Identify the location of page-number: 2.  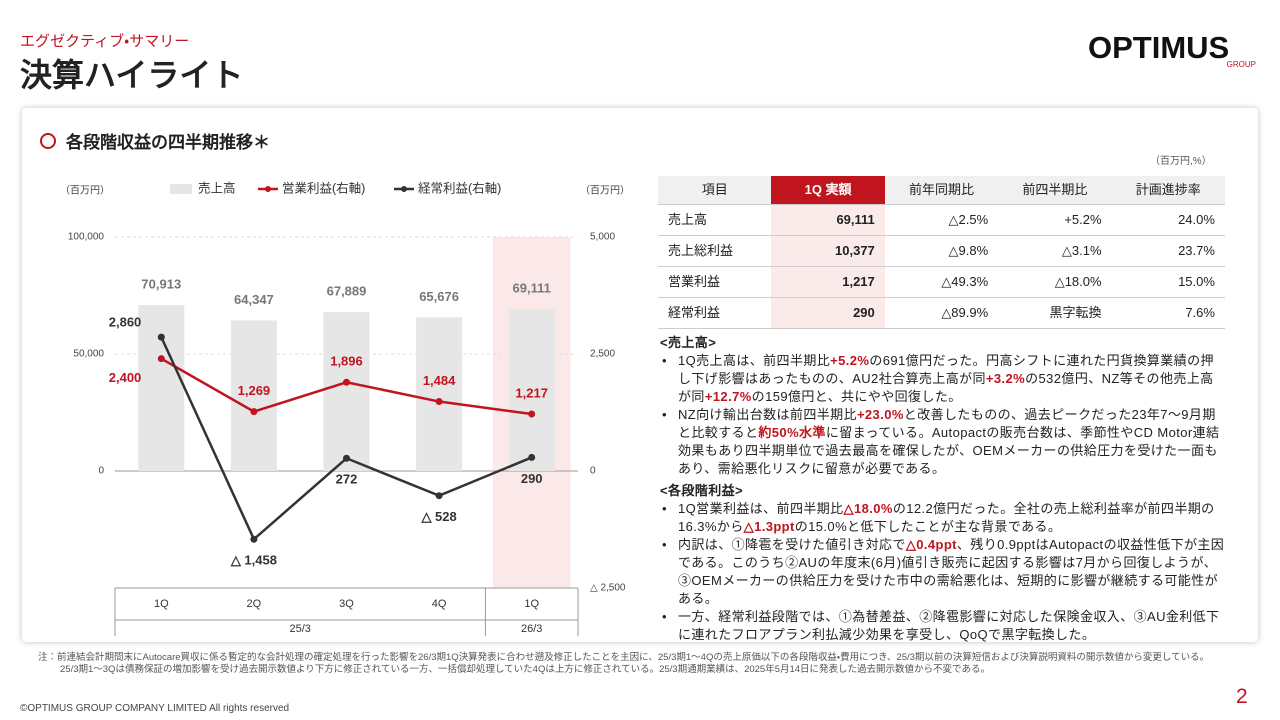
(1242, 696).